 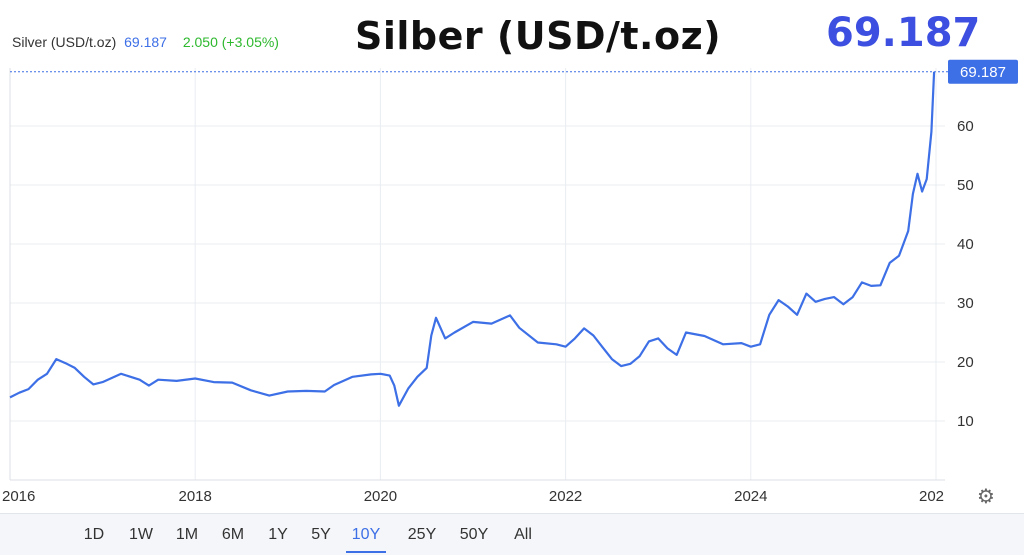 What do you see at coordinates (141, 534) in the screenshot?
I see `range-button-1w: 1W` at bounding box center [141, 534].